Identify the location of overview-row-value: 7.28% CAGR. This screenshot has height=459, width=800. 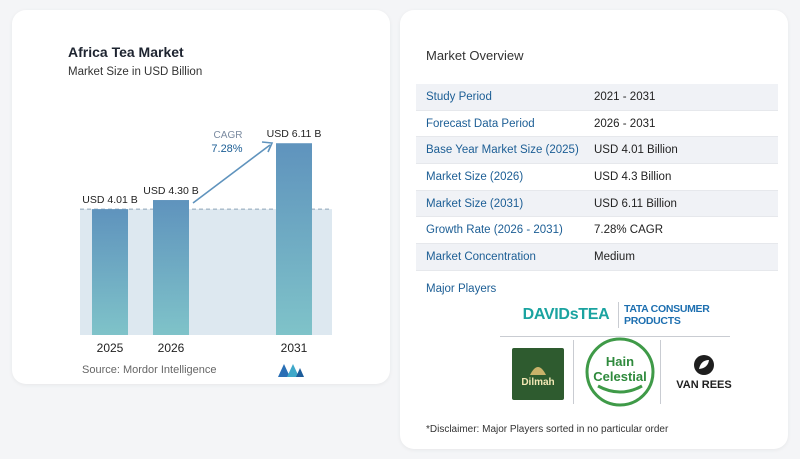
(629, 230).